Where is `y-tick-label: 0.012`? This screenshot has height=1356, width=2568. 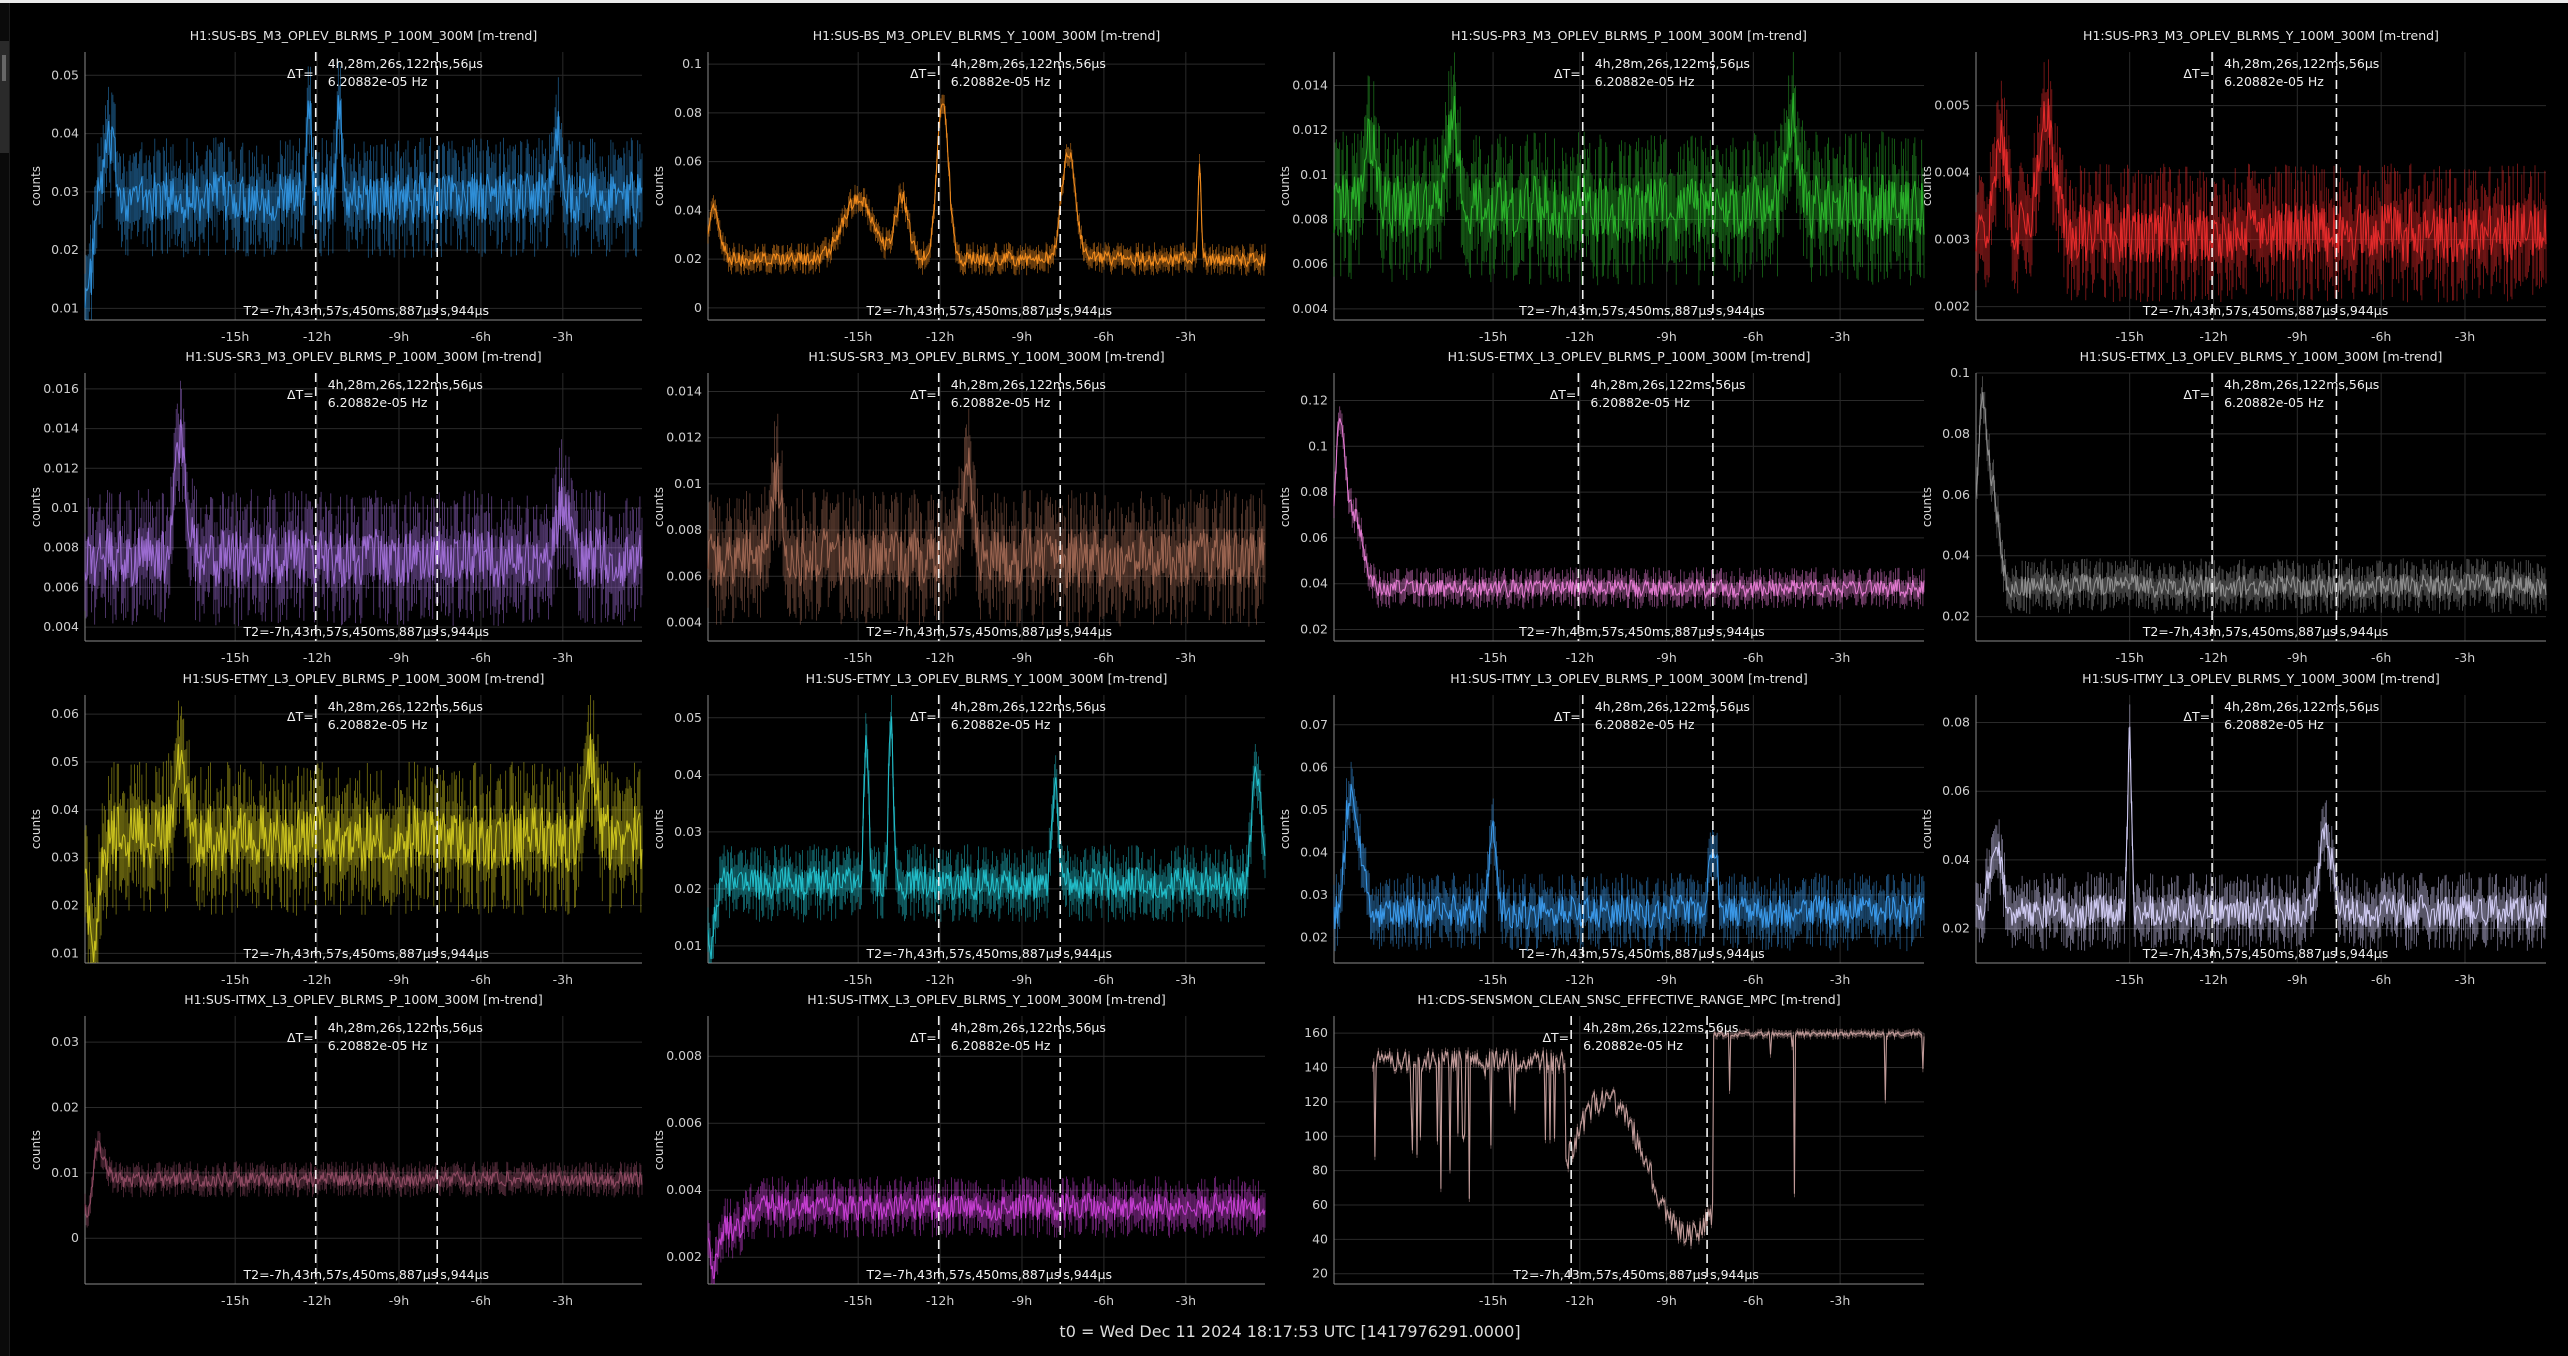
y-tick-label: 0.012 is located at coordinates (1310, 129).